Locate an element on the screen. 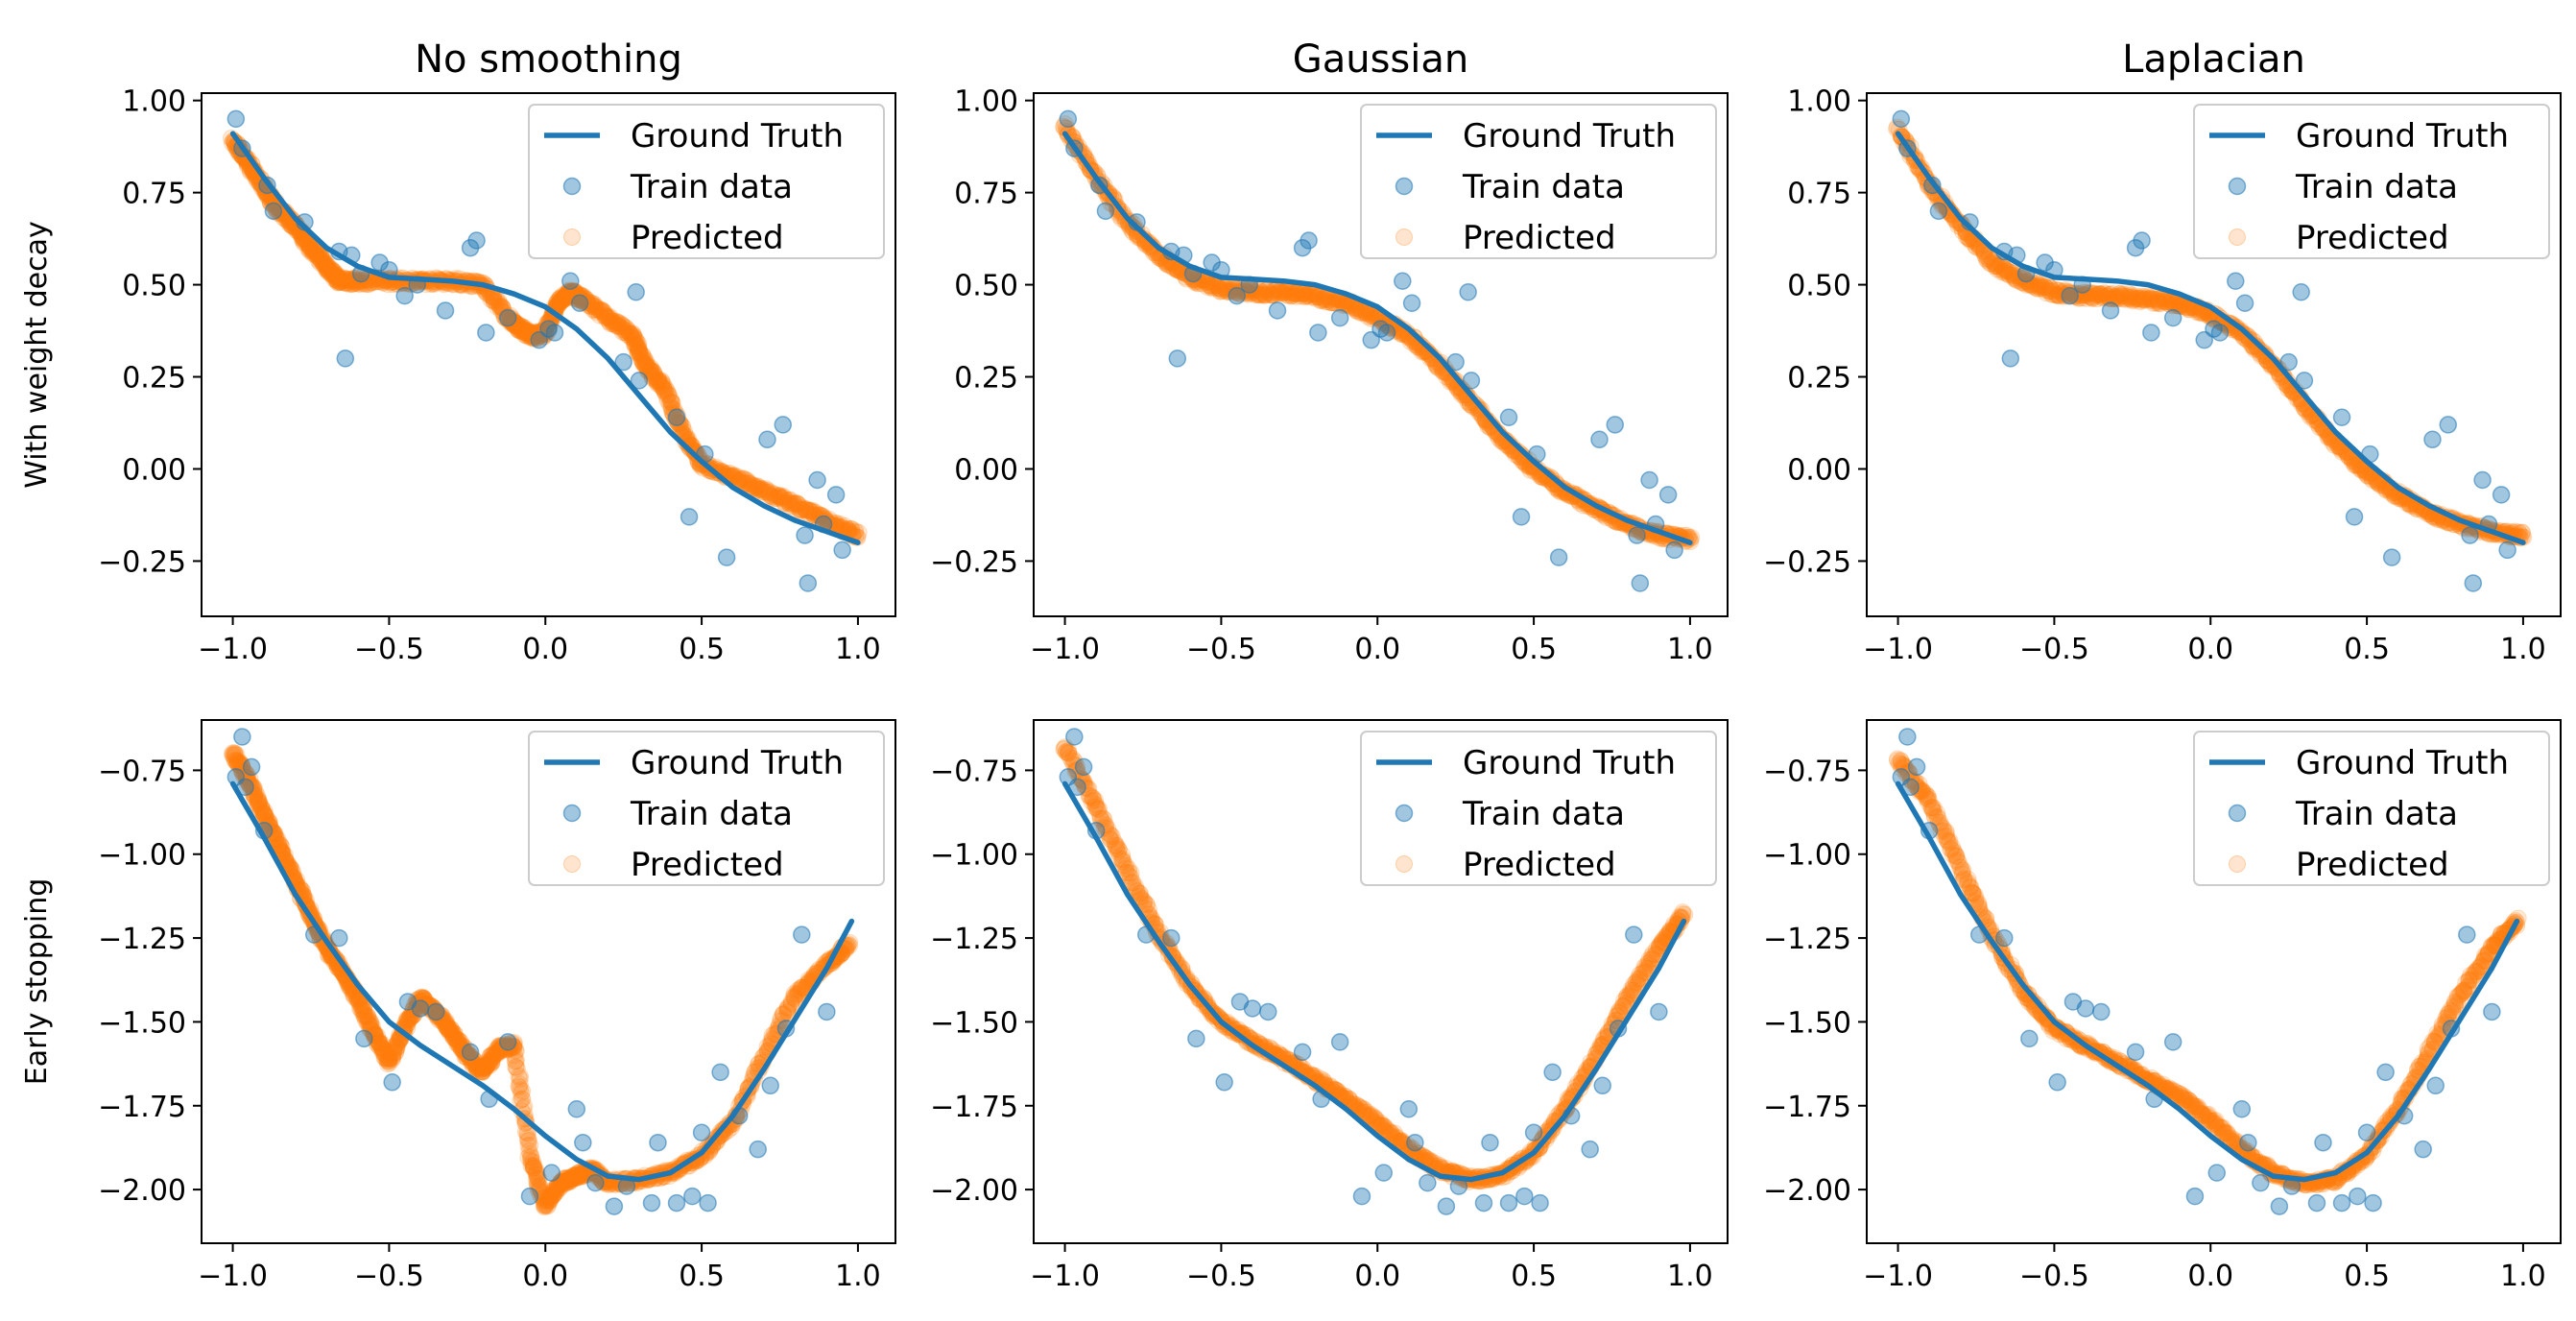 The height and width of the screenshot is (1321, 2576). legend-label: Train data is located at coordinates (711, 187).